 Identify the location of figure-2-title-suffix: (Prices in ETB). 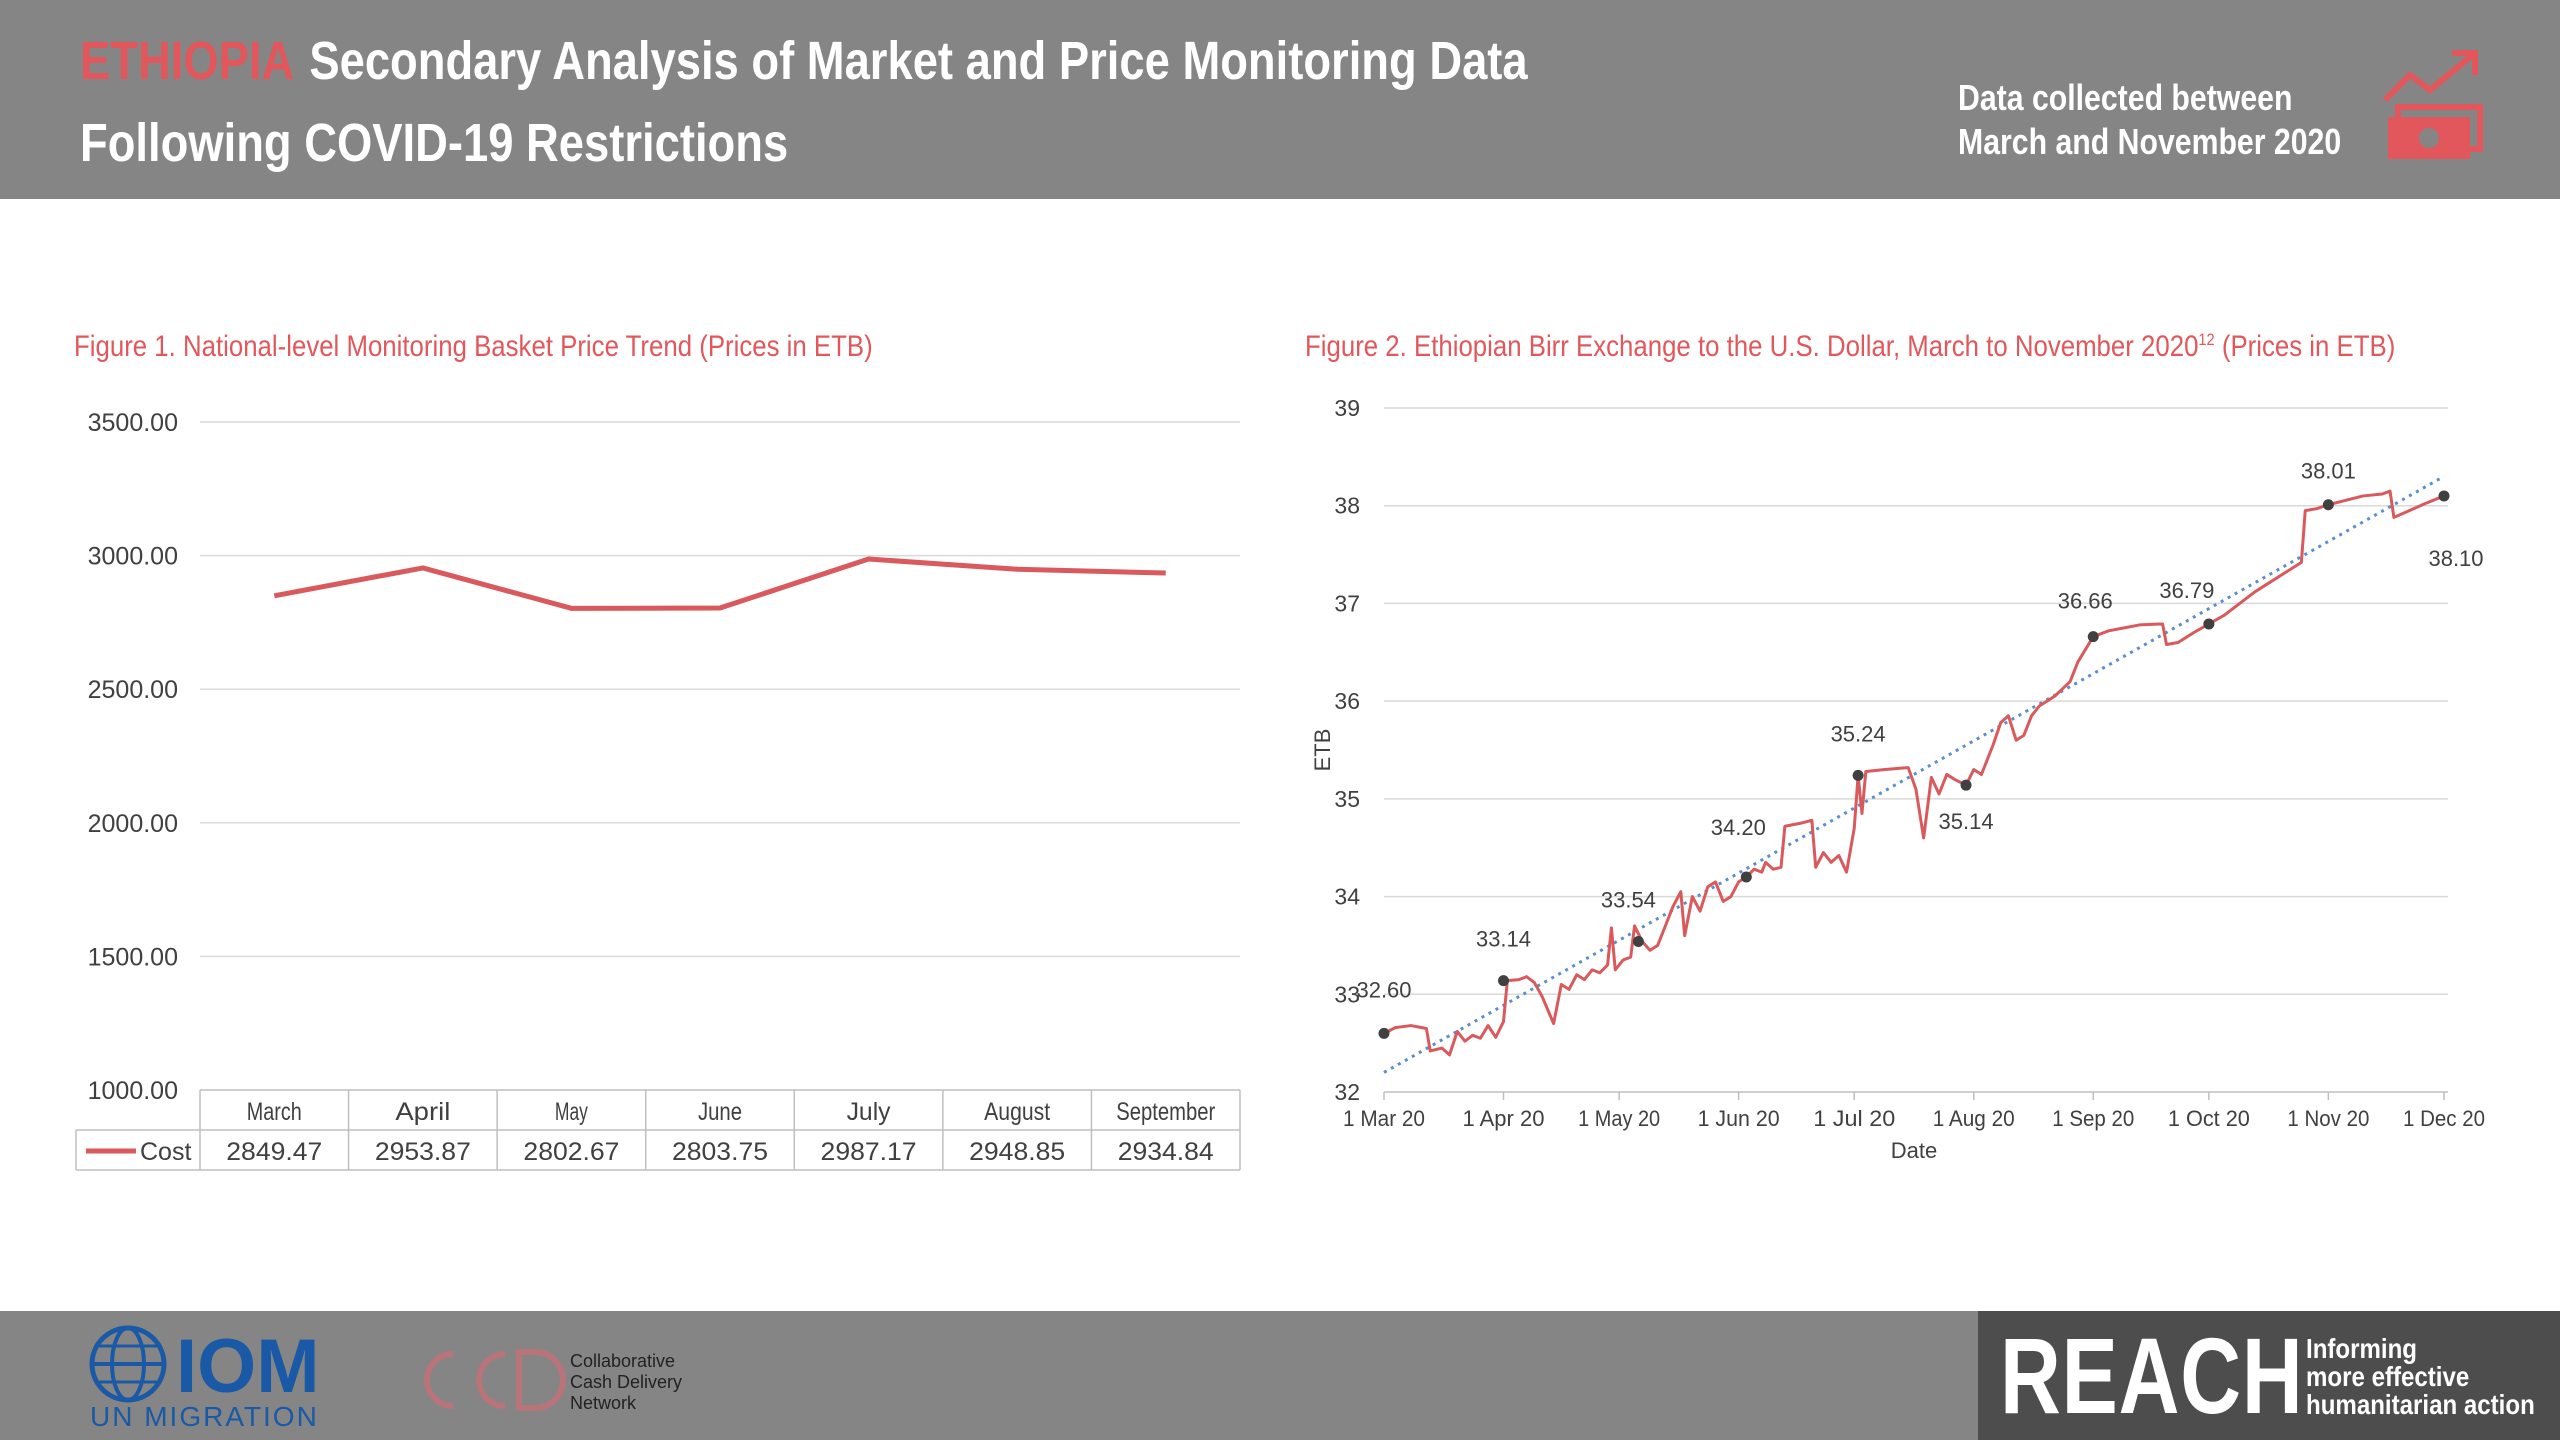
(2308, 346).